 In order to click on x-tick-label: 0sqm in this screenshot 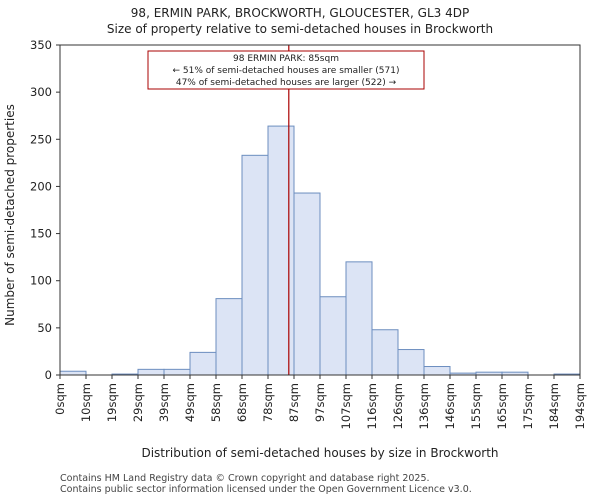, I will do `click(60, 399)`.